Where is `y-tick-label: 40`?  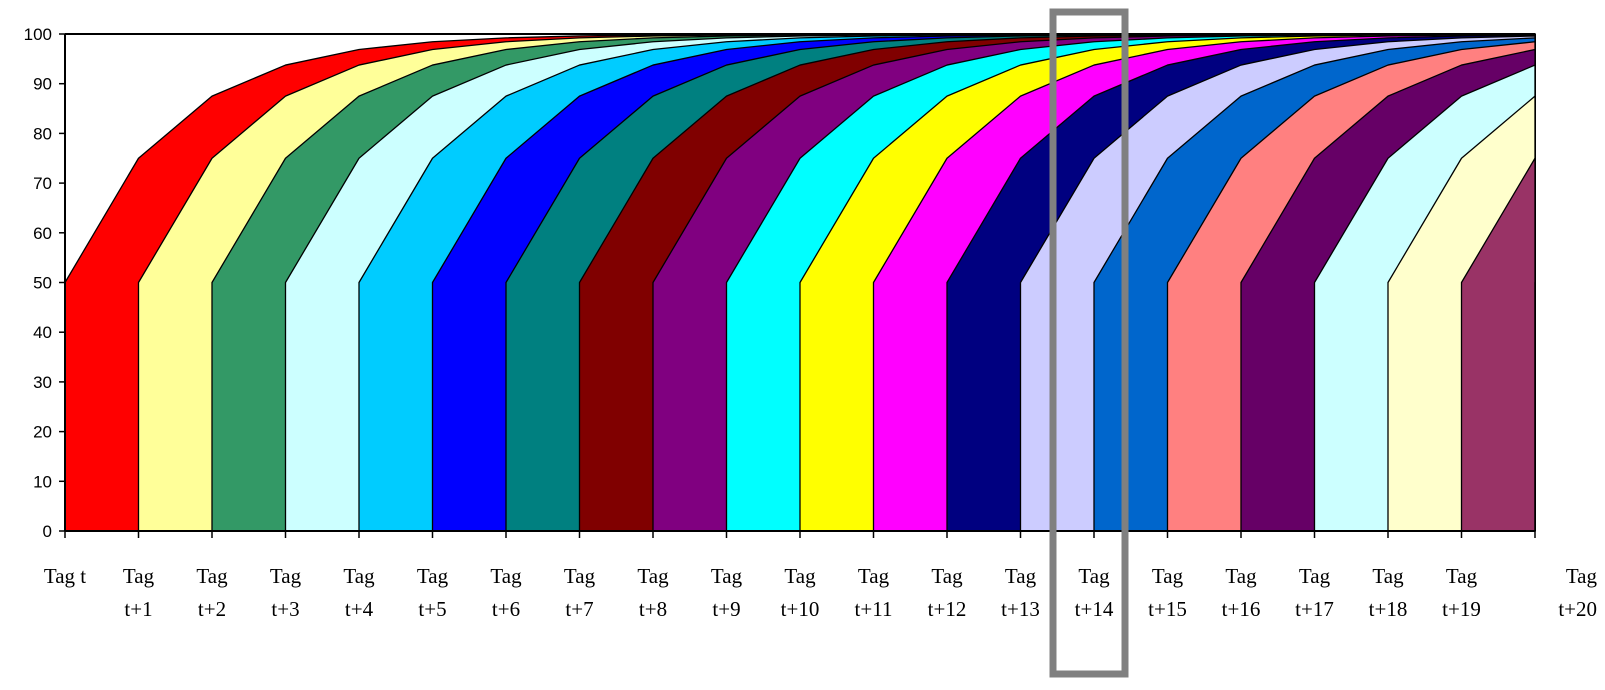 y-tick-label: 40 is located at coordinates (42, 332).